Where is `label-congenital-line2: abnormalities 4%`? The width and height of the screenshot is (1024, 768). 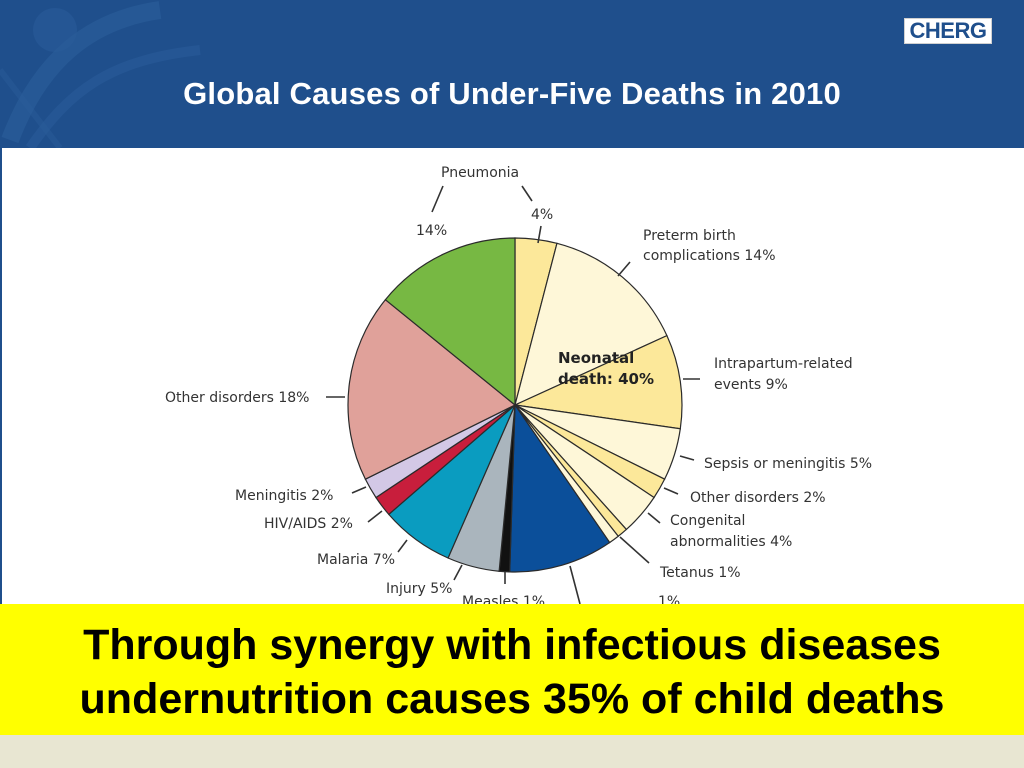
label-congenital-line2: abnormalities 4% is located at coordinates (731, 542).